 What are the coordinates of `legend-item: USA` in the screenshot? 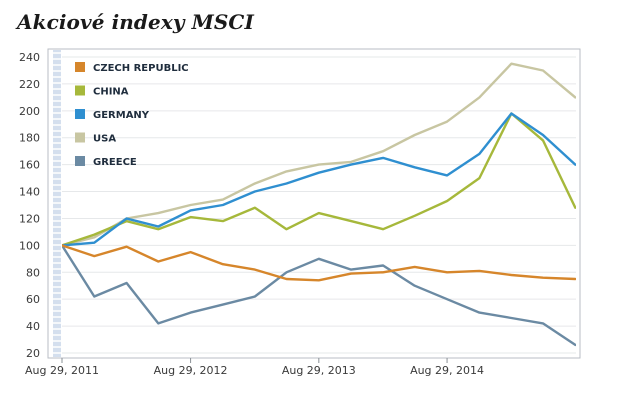 It's located at (95, 138).